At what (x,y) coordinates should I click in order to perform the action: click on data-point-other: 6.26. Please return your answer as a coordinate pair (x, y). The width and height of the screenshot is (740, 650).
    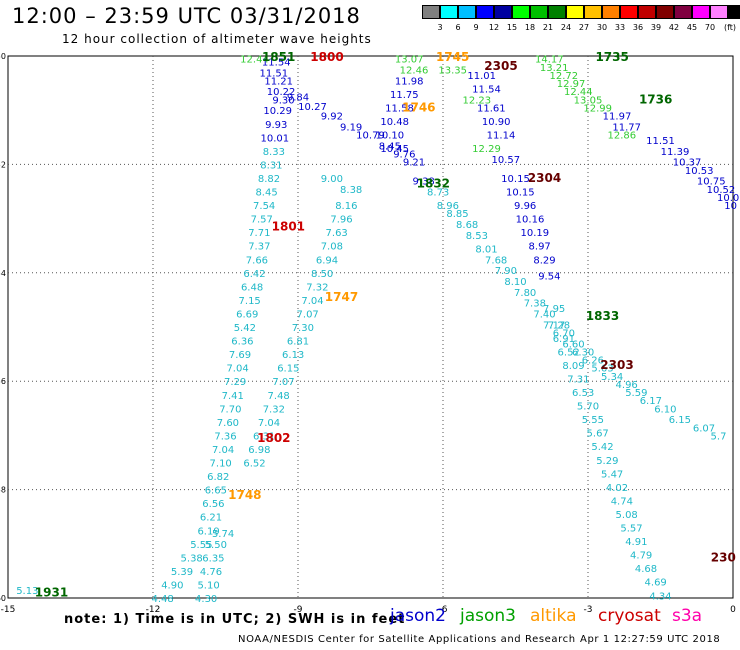
    Looking at the image, I should click on (593, 361).